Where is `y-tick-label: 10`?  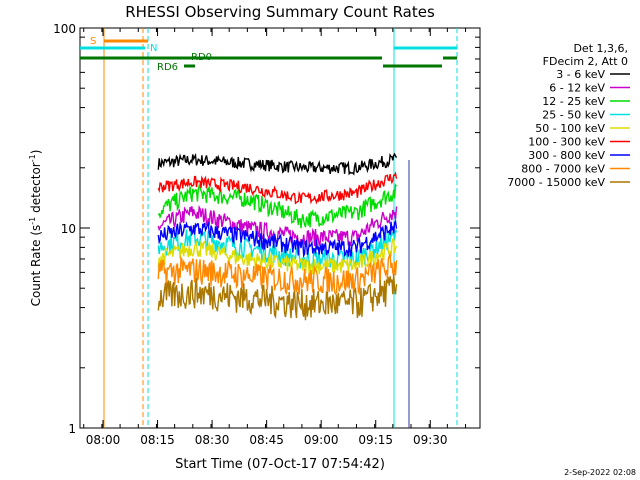 y-tick-label: 10 is located at coordinates (68, 229).